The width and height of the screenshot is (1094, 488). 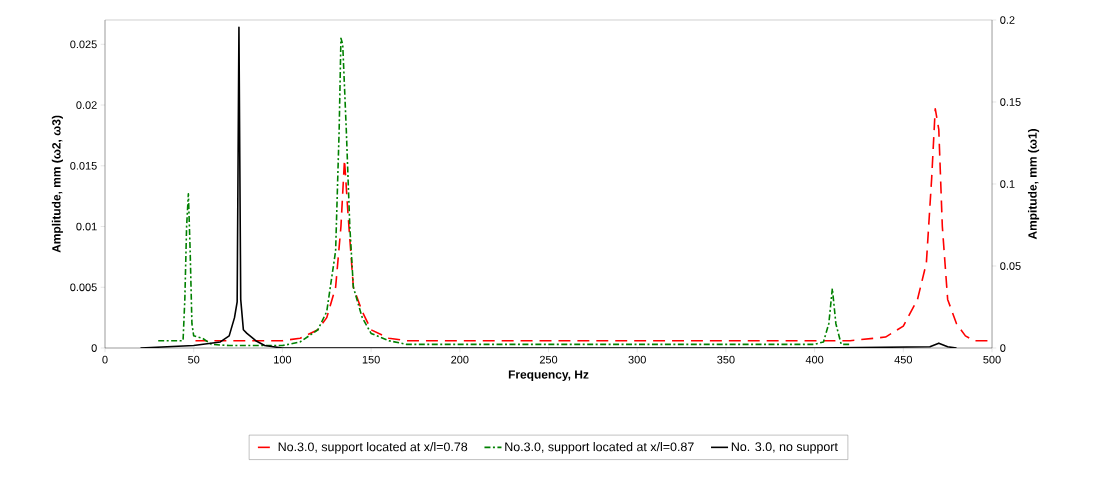 I want to click on legend-label: No.3.0, support located at x/l=0.78, so click(x=373, y=448).